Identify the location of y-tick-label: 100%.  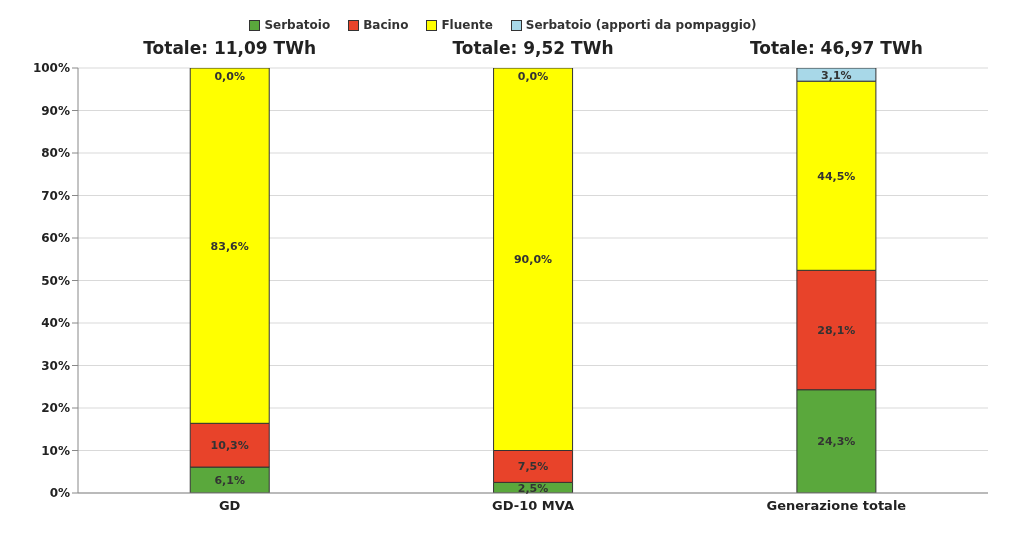
(51, 68).